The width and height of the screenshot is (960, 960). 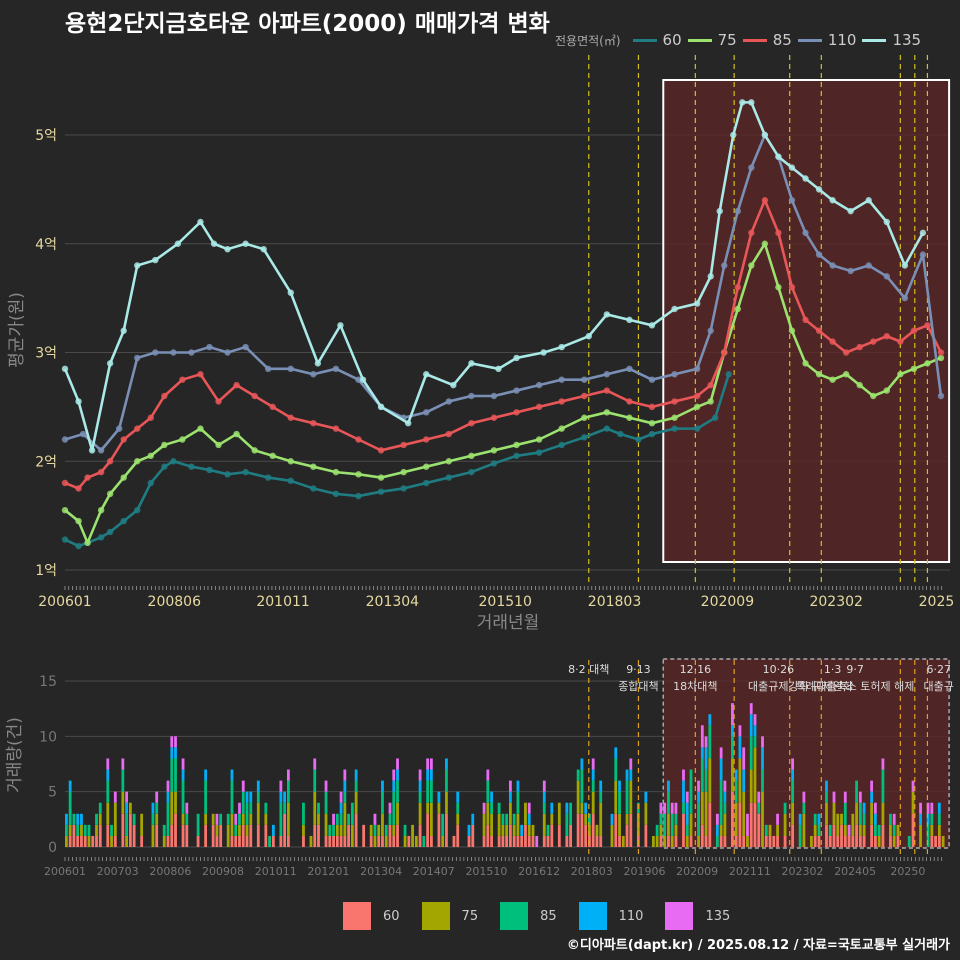 What do you see at coordinates (15, 755) in the screenshot?
I see `volume-y-axis-label: 거래량(건)` at bounding box center [15, 755].